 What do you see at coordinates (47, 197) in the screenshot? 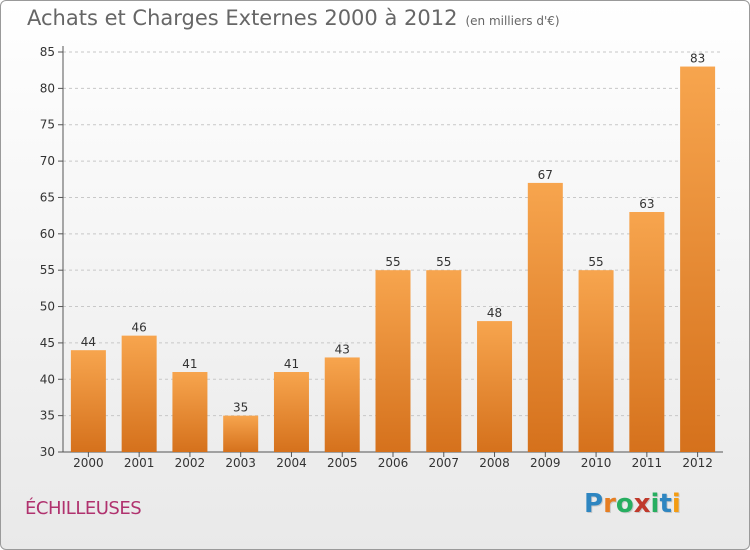
I see `y-tick-label: 65` at bounding box center [47, 197].